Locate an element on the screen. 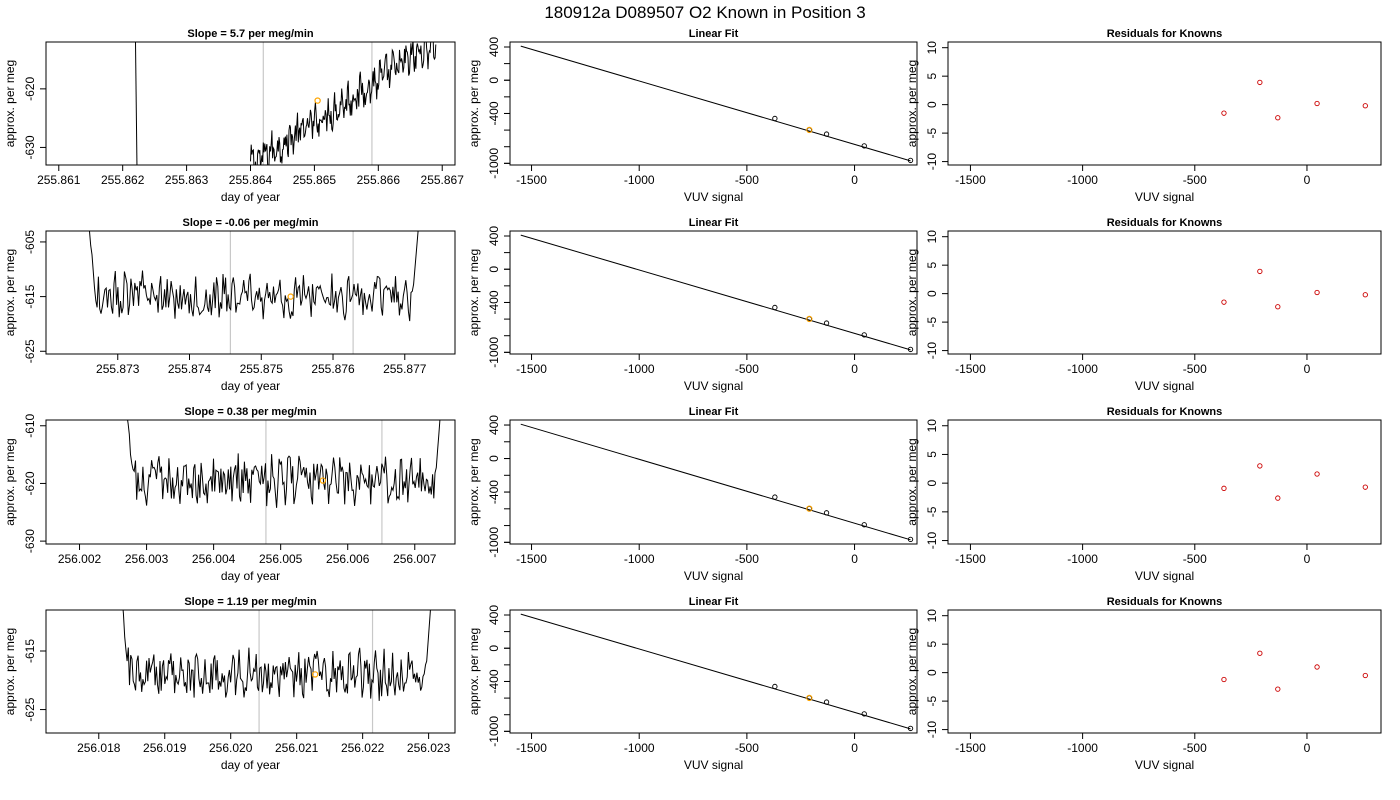  row3-fit-xtick-label: -500 is located at coordinates (747, 559).